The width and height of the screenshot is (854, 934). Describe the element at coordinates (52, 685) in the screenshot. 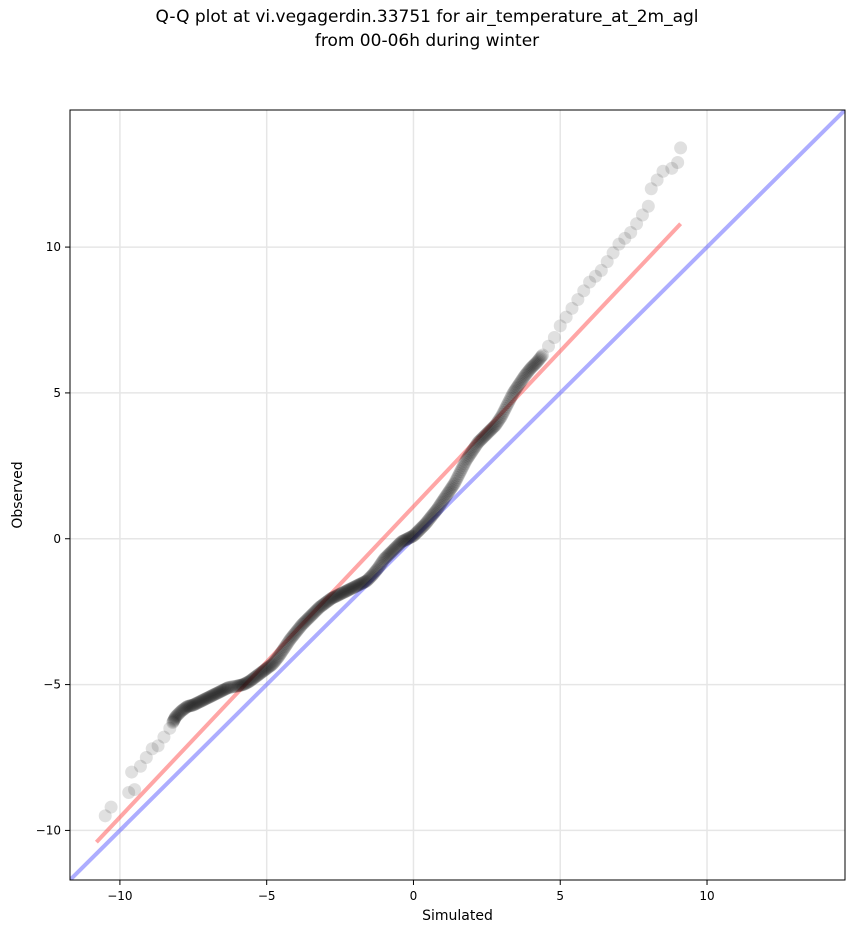

I see `y-tick-label: −5` at that location.